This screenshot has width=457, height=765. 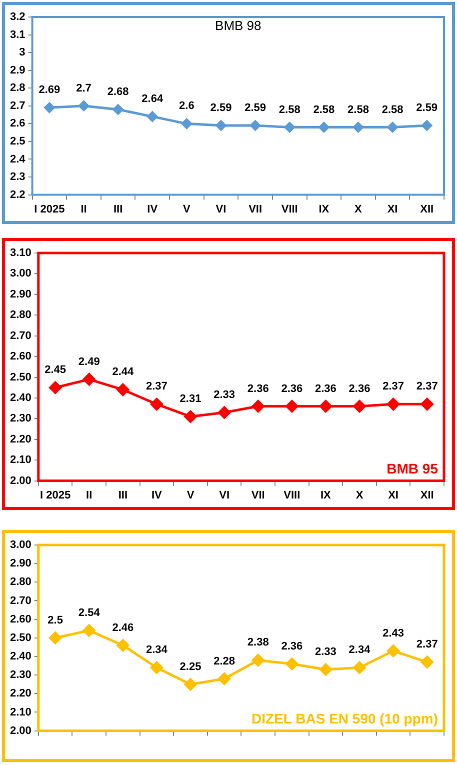 What do you see at coordinates (89, 362) in the screenshot?
I see `data-label: 2.49` at bounding box center [89, 362].